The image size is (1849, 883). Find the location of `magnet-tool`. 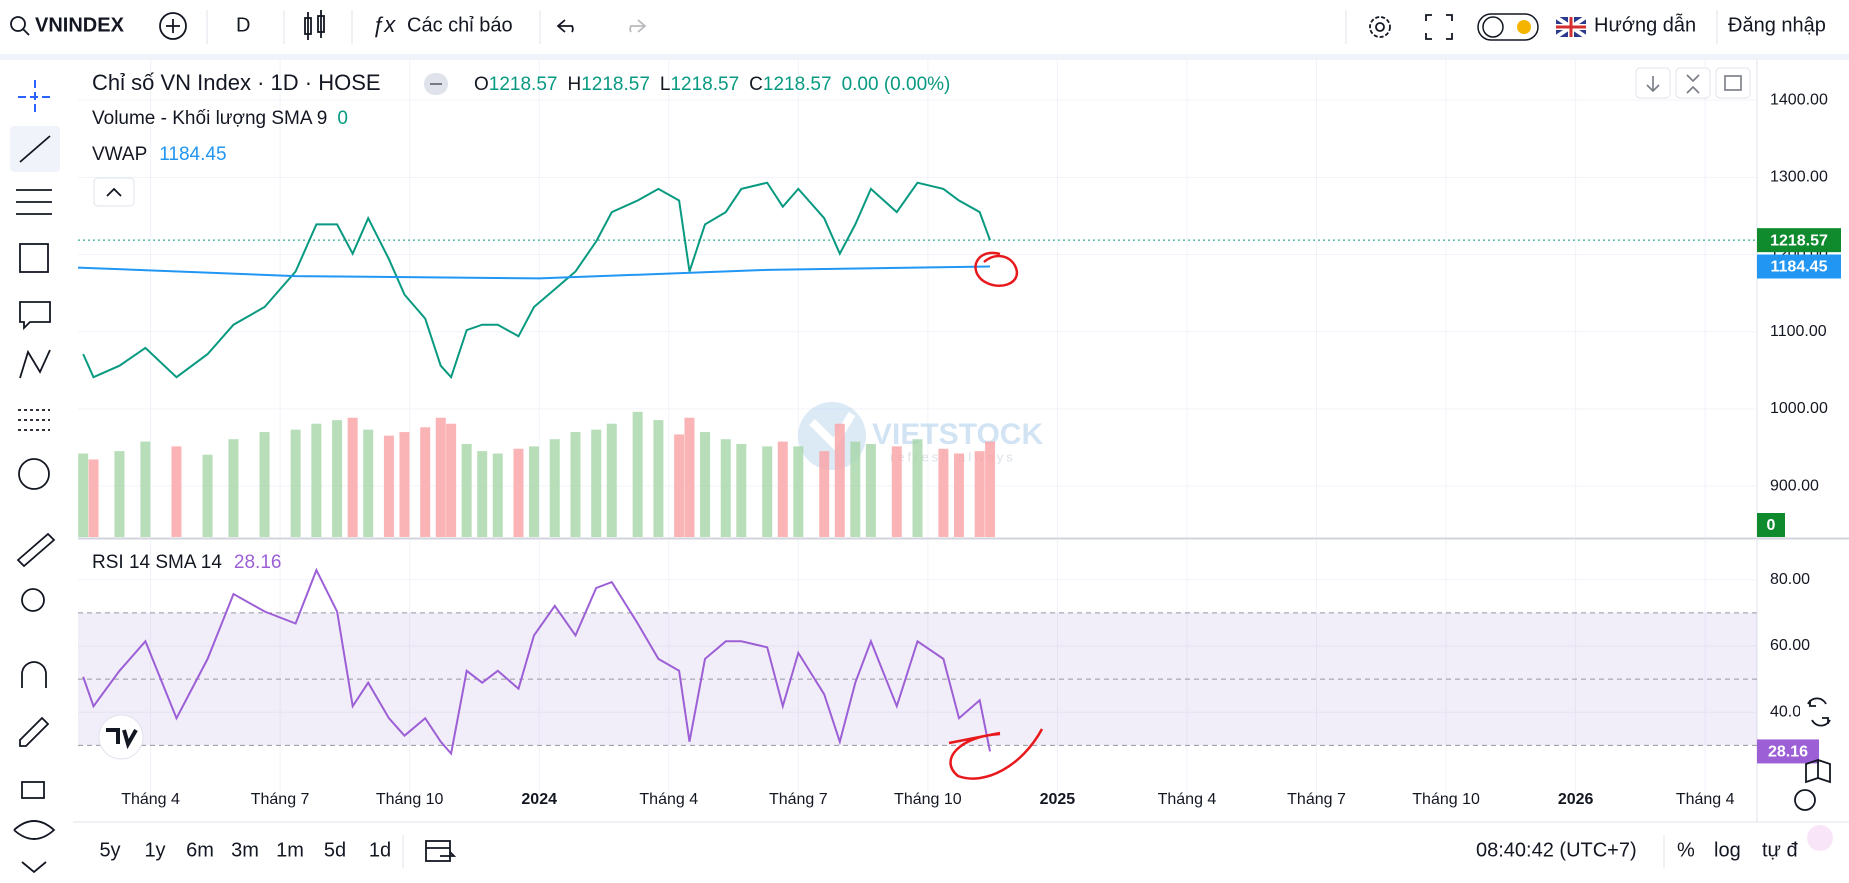

magnet-tool is located at coordinates (34, 674).